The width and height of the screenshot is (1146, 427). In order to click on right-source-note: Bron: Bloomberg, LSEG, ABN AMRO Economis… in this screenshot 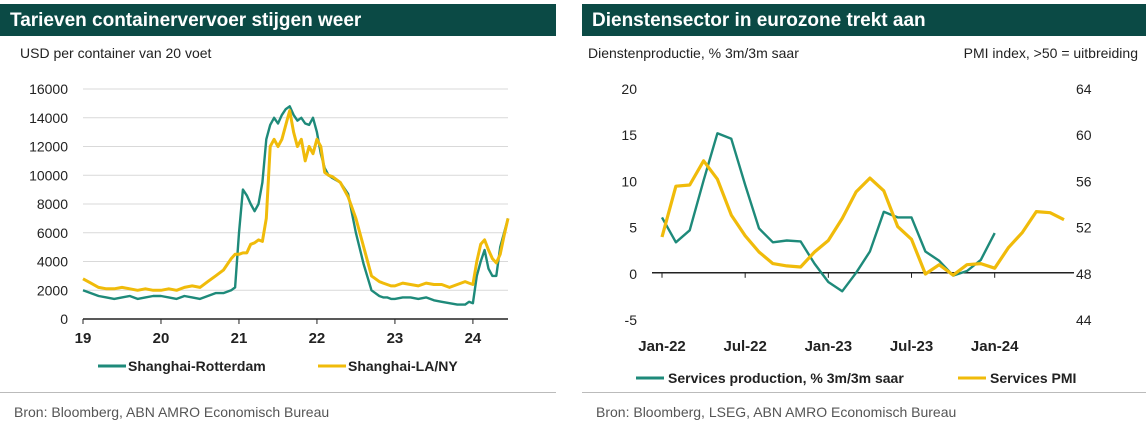, I will do `click(776, 412)`.